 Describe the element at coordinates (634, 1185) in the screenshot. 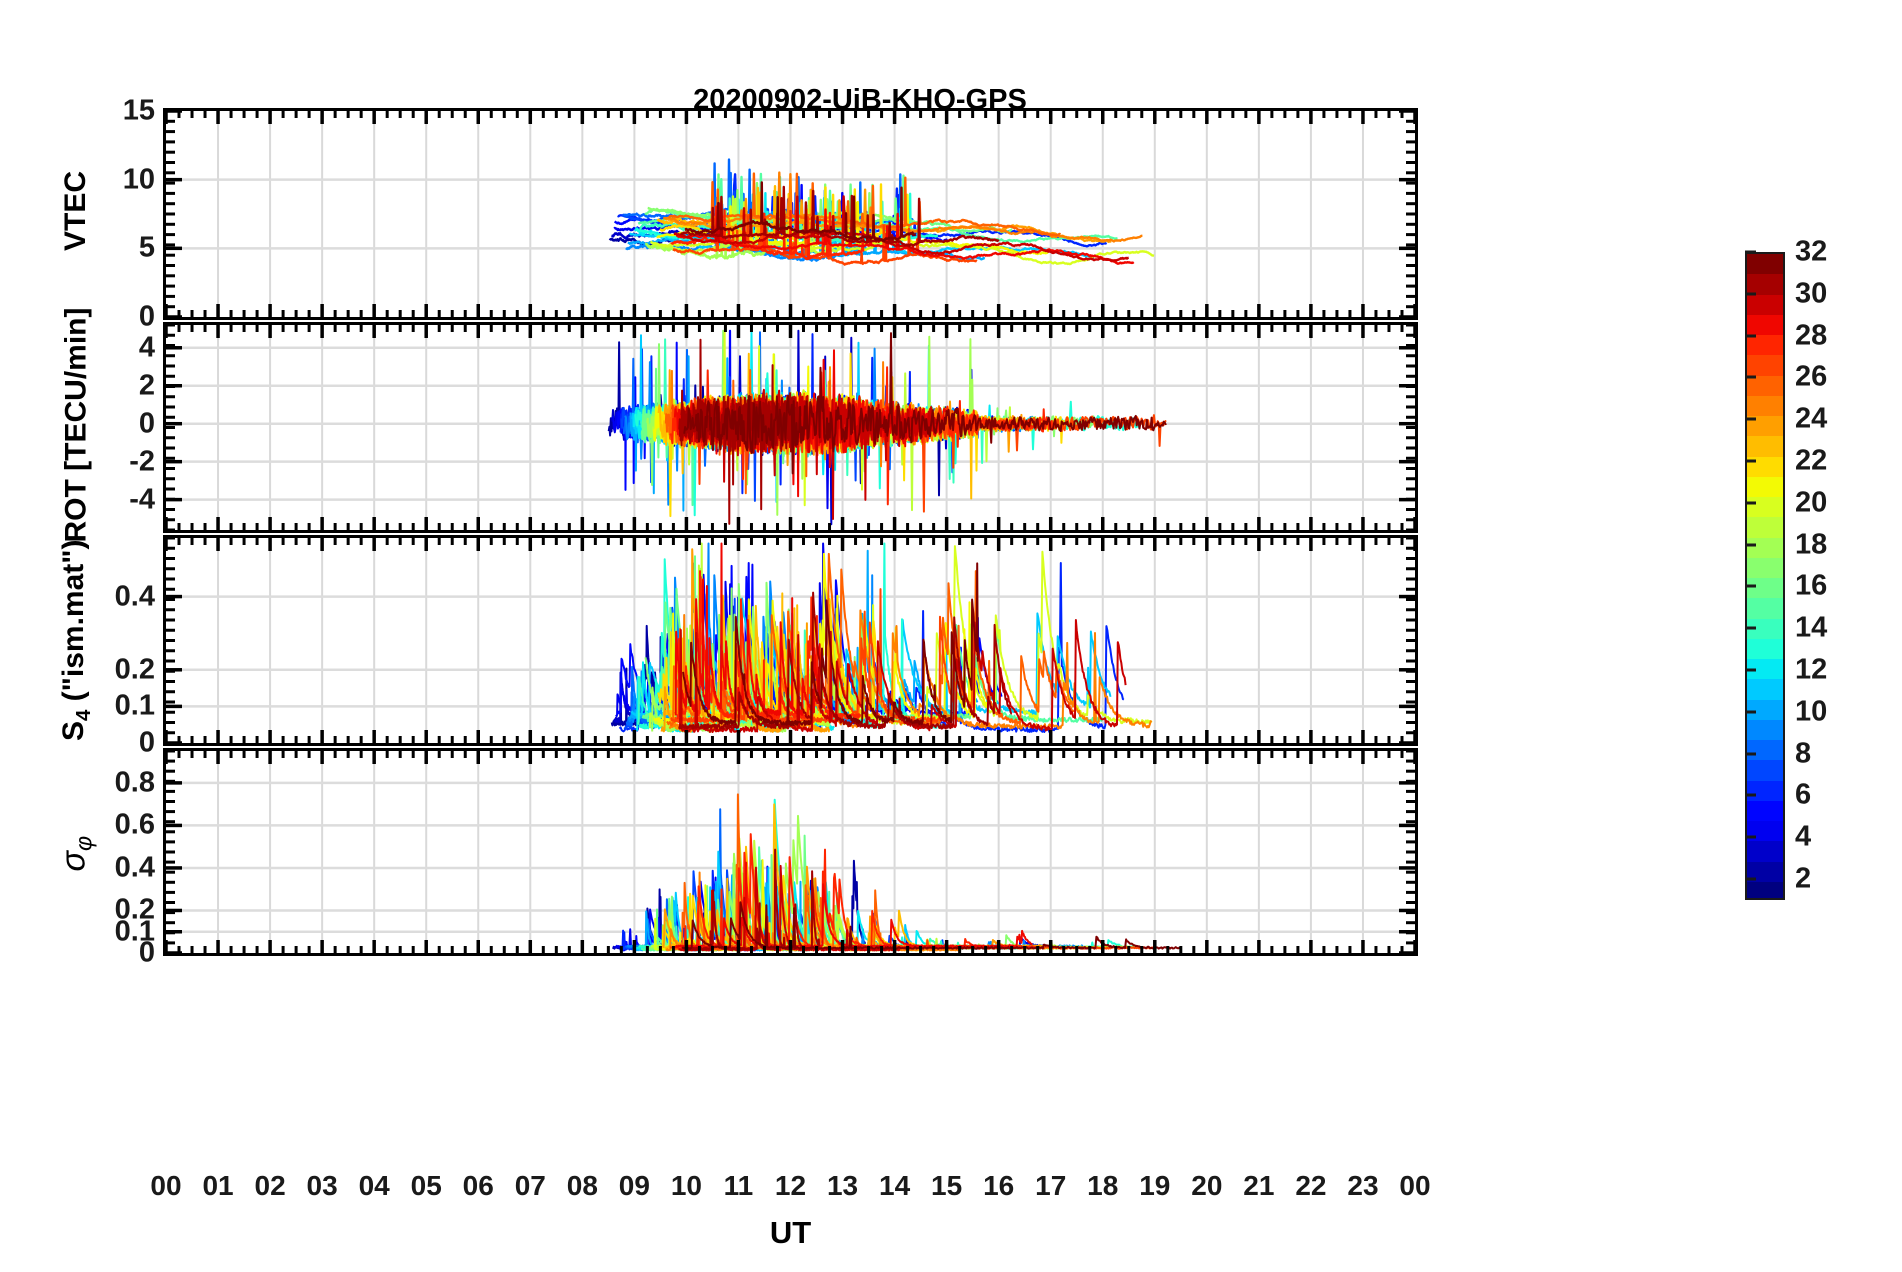

I see `x-tick-label: 09` at that location.